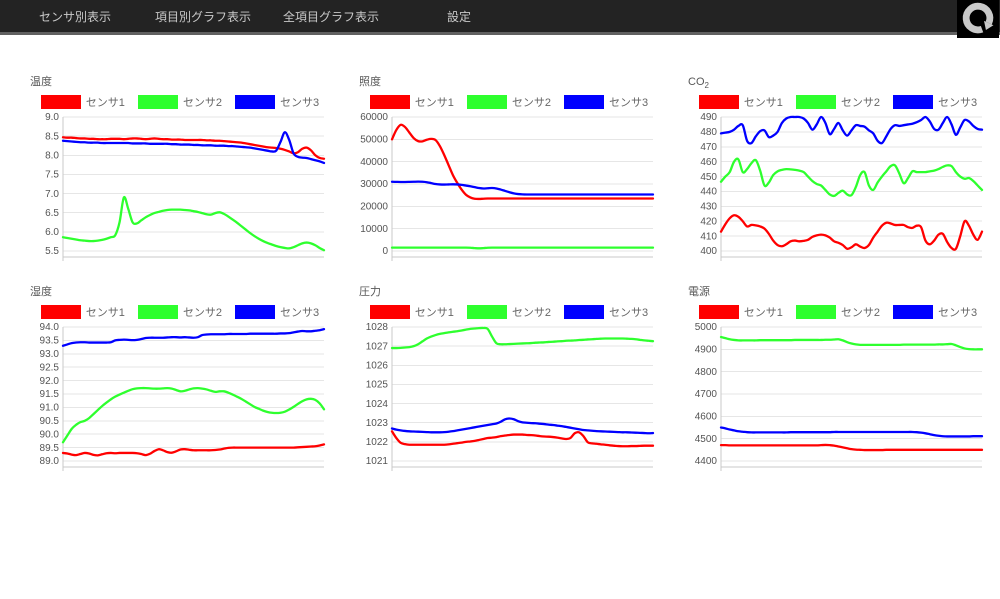 The width and height of the screenshot is (1000, 599). Describe the element at coordinates (708, 251) in the screenshot. I see `y-axis-tick-label: 400` at that location.